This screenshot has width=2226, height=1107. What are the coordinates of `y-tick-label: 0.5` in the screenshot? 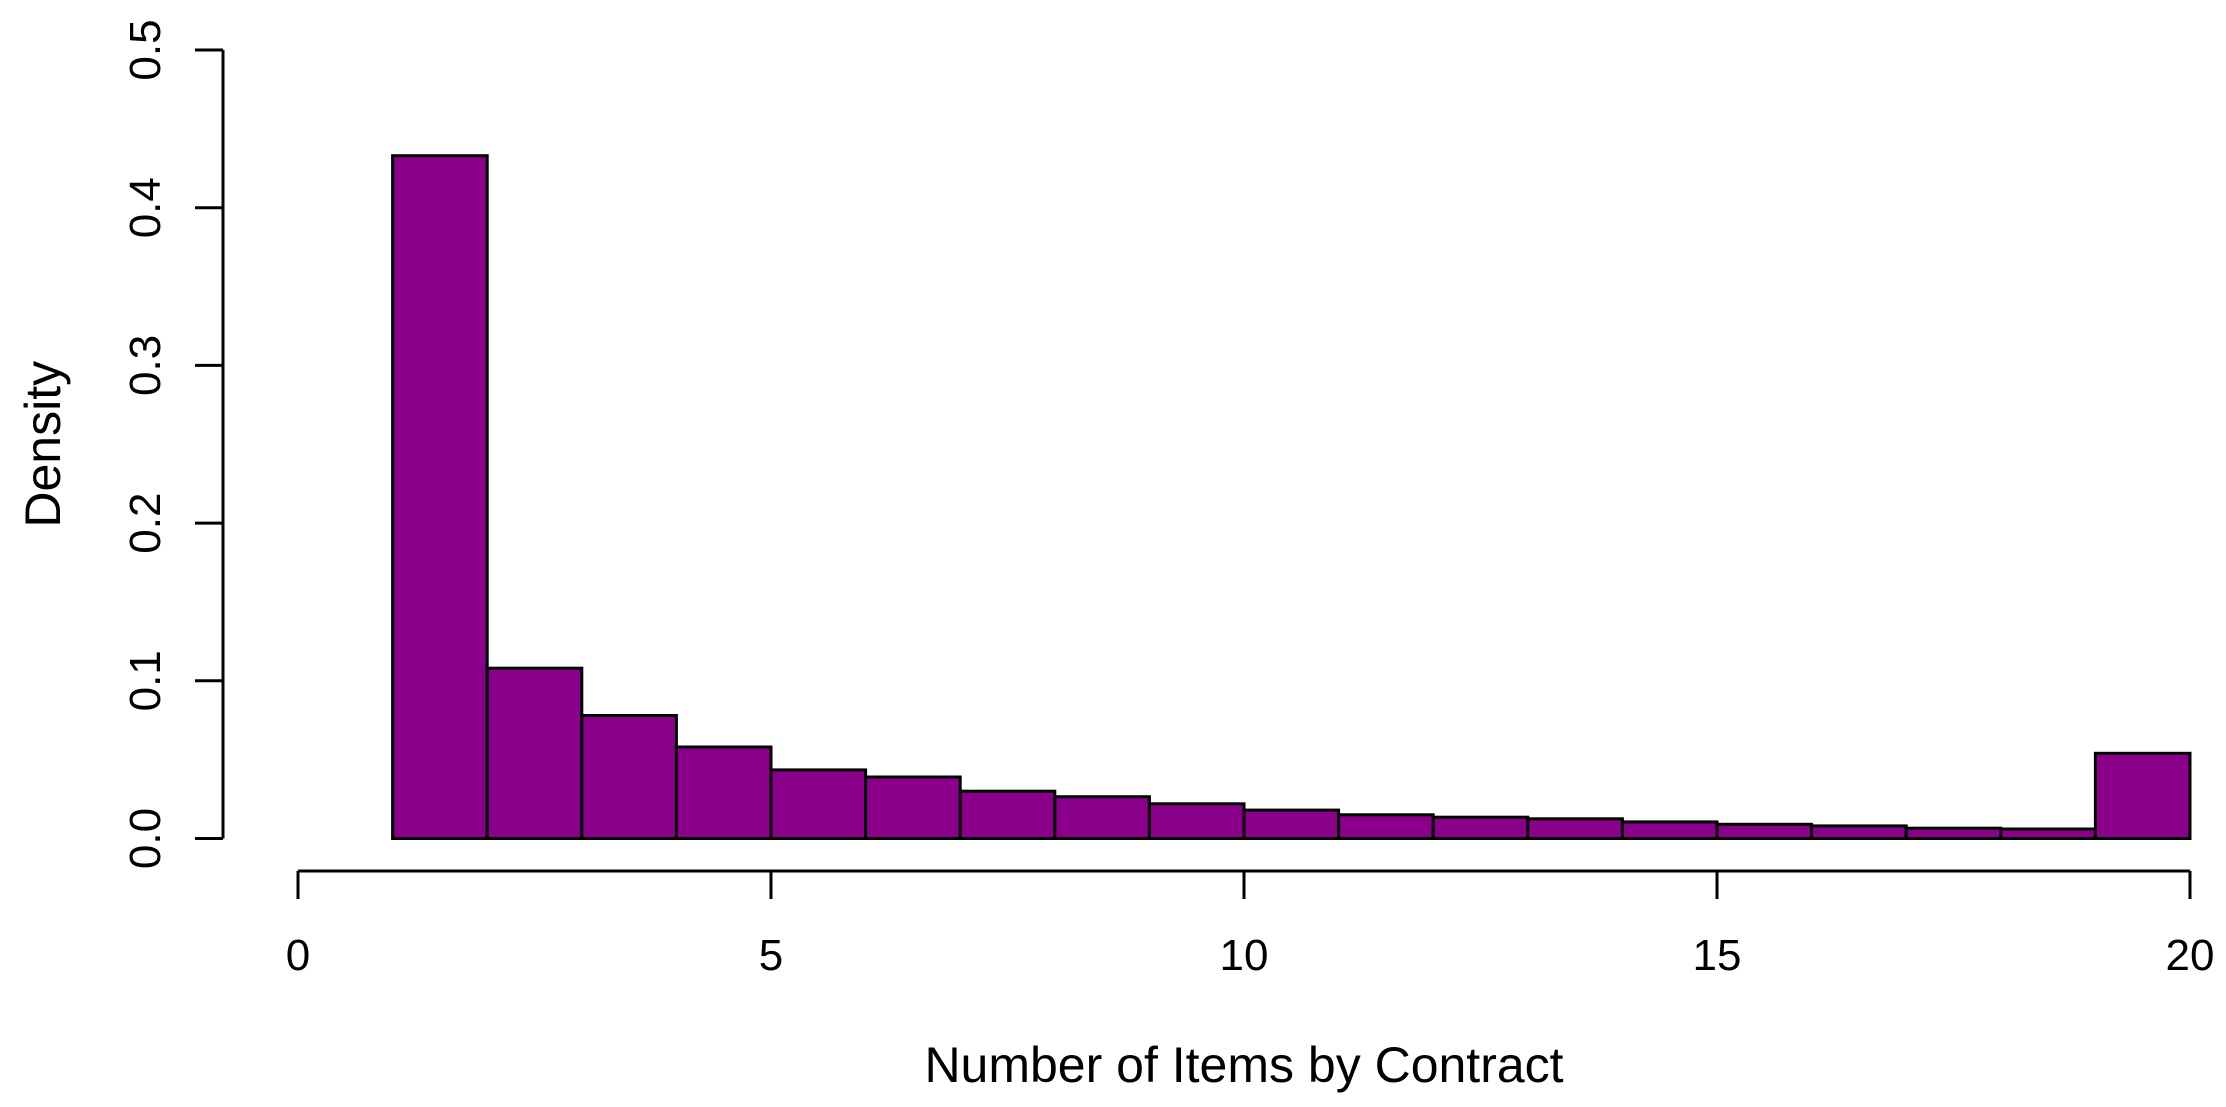 It's located at (145, 49).